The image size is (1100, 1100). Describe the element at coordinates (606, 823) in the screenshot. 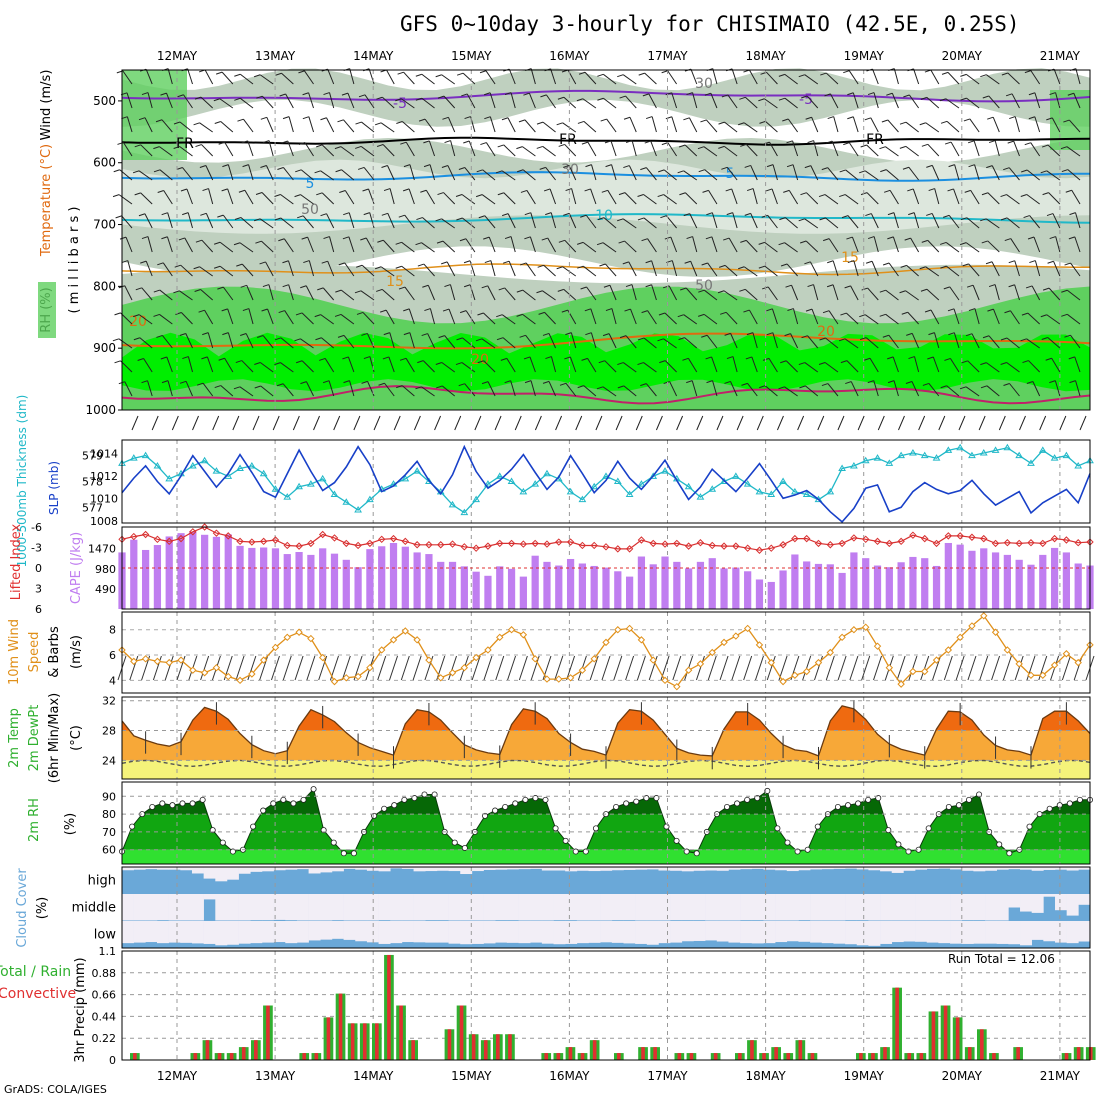

I see `rh2m-panel` at that location.